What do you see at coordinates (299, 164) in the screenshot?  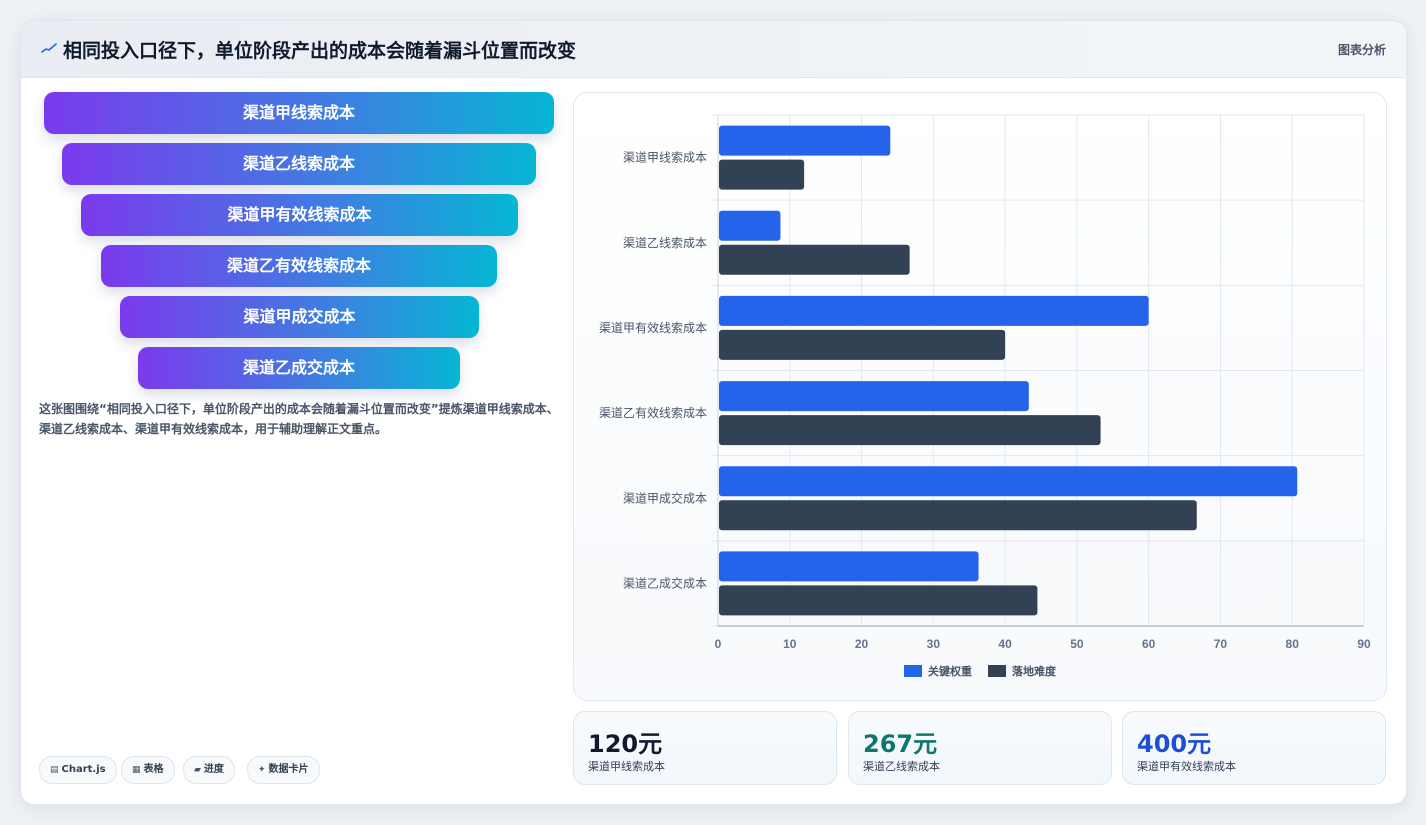 I see `funnel-step: 渠道乙线索成本` at bounding box center [299, 164].